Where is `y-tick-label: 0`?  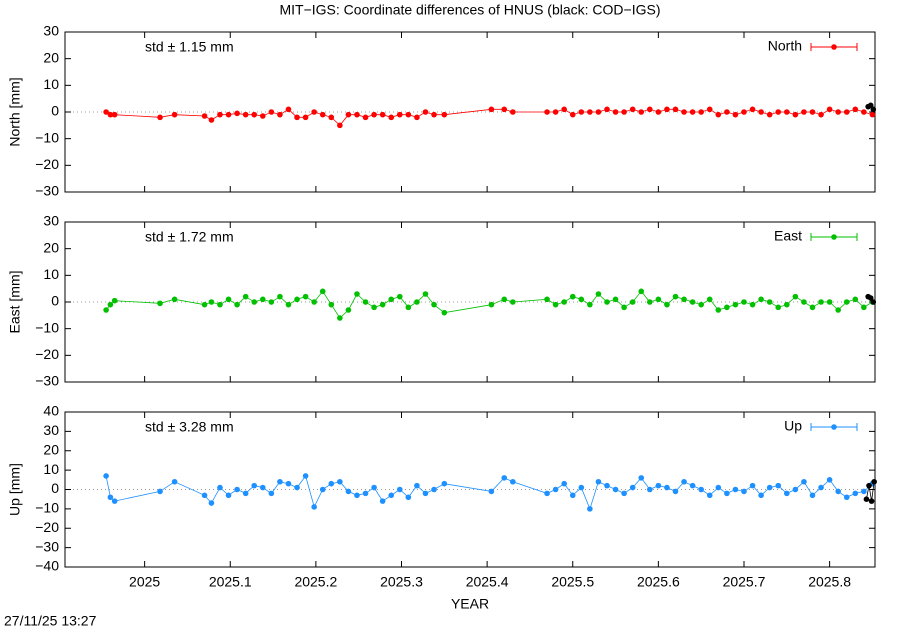 y-tick-label: 0 is located at coordinates (55, 111).